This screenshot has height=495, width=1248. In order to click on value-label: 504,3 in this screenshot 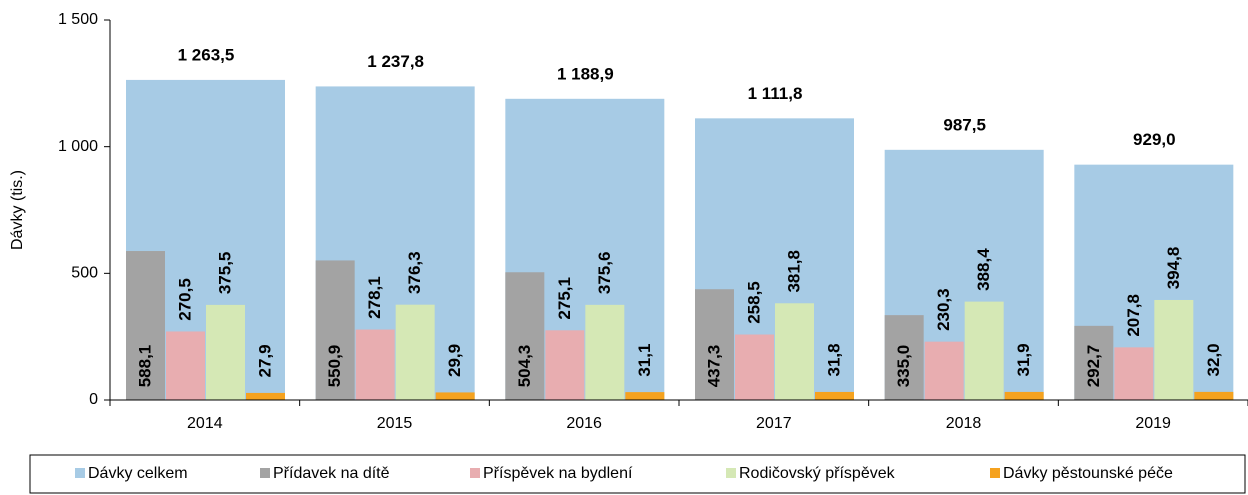, I will do `click(524, 366)`.